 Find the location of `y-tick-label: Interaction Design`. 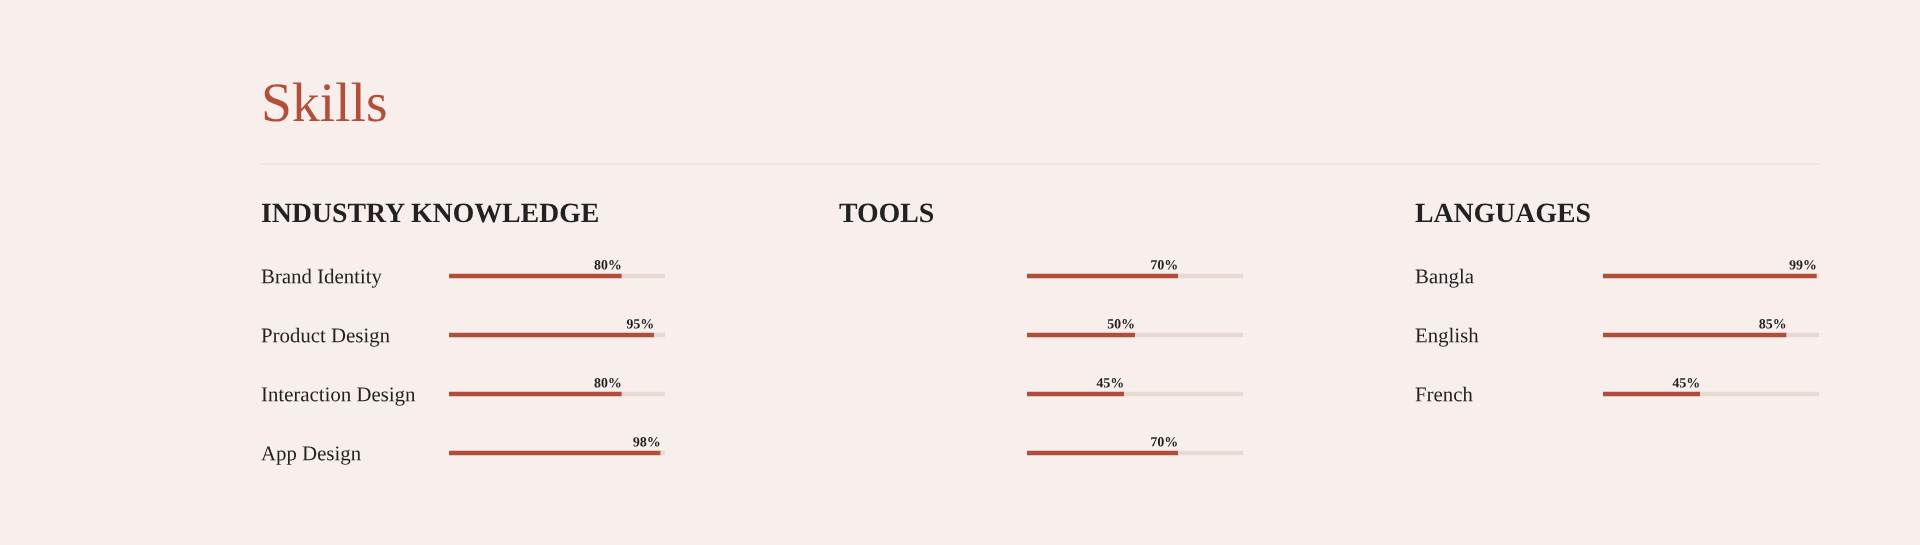

y-tick-label: Interaction Design is located at coordinates (338, 396).